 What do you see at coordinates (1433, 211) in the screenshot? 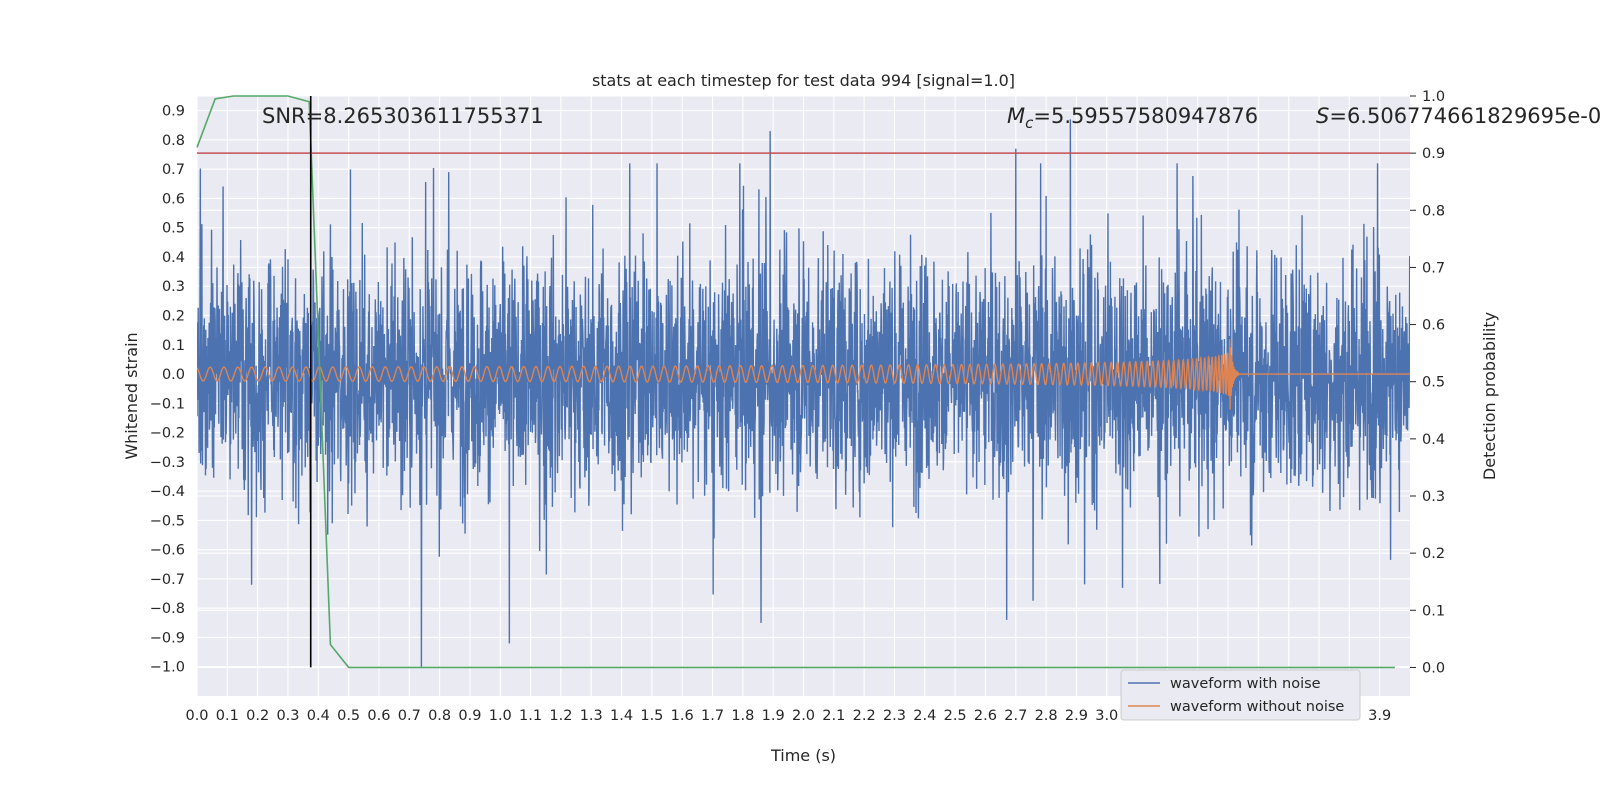
I see `y2-tick-label: 0.8` at bounding box center [1433, 211].